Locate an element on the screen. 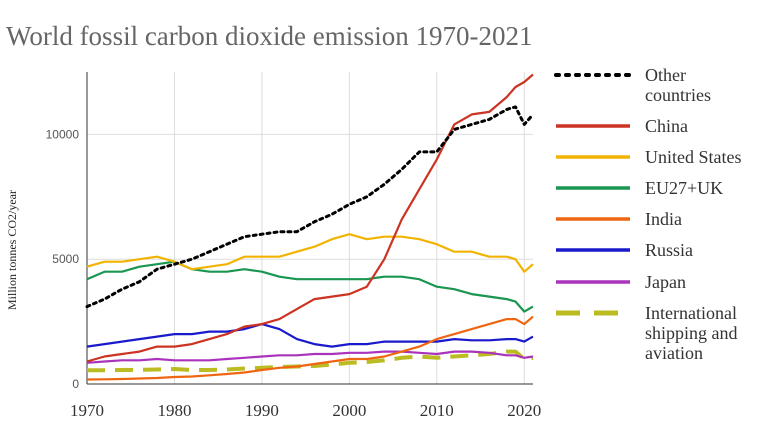 The height and width of the screenshot is (441, 763). x-tick-label: 2020 is located at coordinates (524, 410).